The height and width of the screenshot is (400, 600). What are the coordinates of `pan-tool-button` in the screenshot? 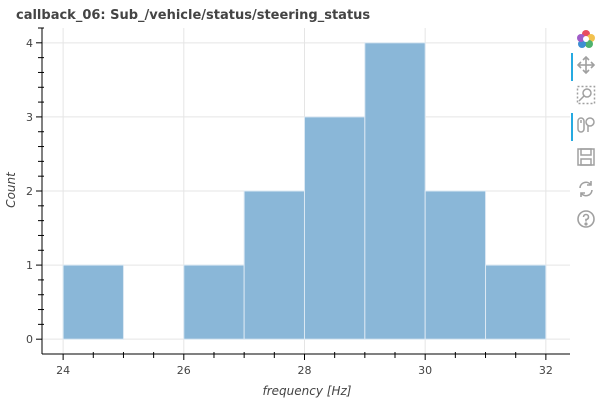 It's located at (585, 66).